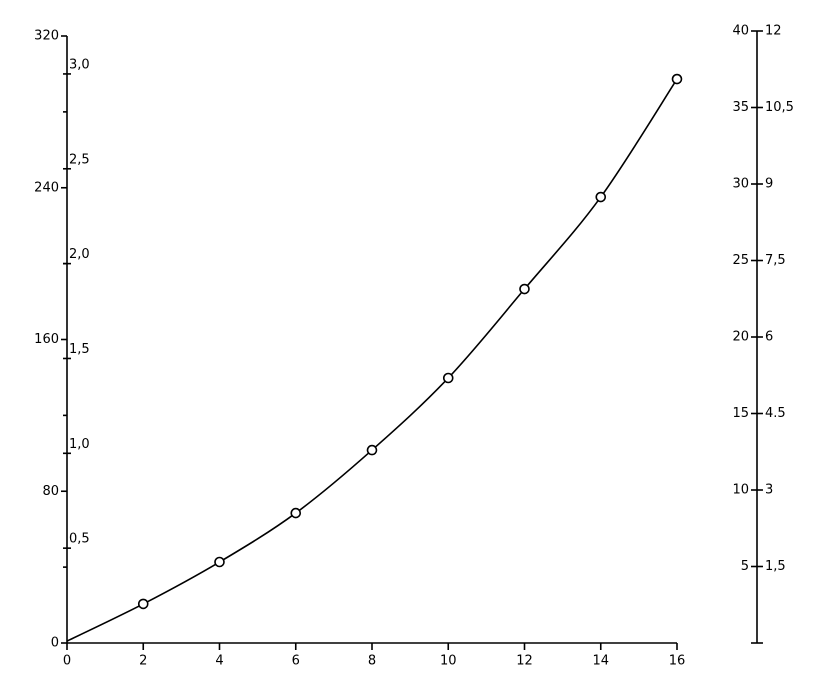  I want to click on y2-tick-label: 3,0, so click(79, 64).